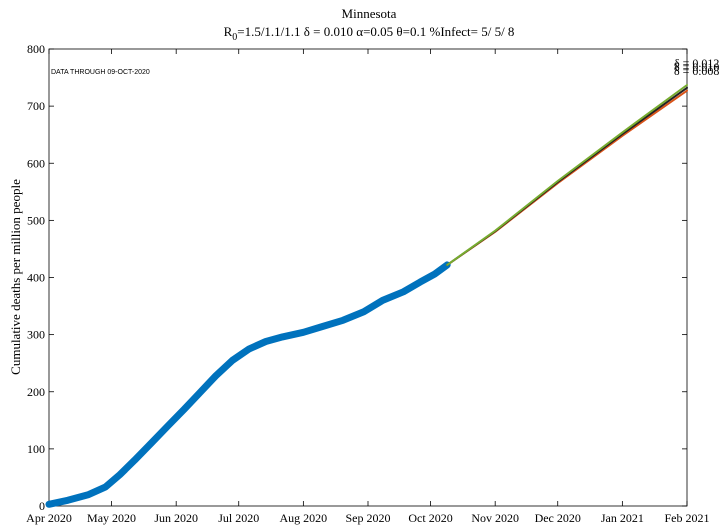 The image size is (727, 525). I want to click on y-tick-label: 800, so click(36, 49).